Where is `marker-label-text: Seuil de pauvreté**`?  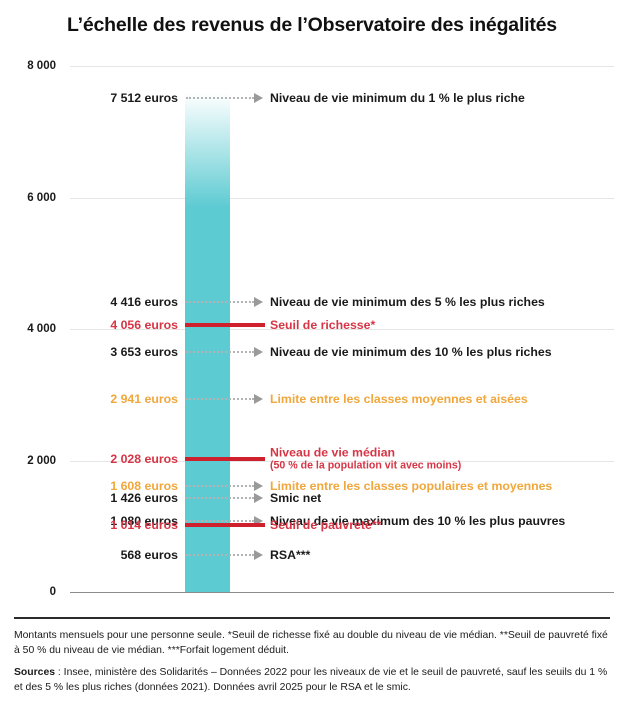
marker-label-text: Seuil de pauvreté** is located at coordinates (326, 525).